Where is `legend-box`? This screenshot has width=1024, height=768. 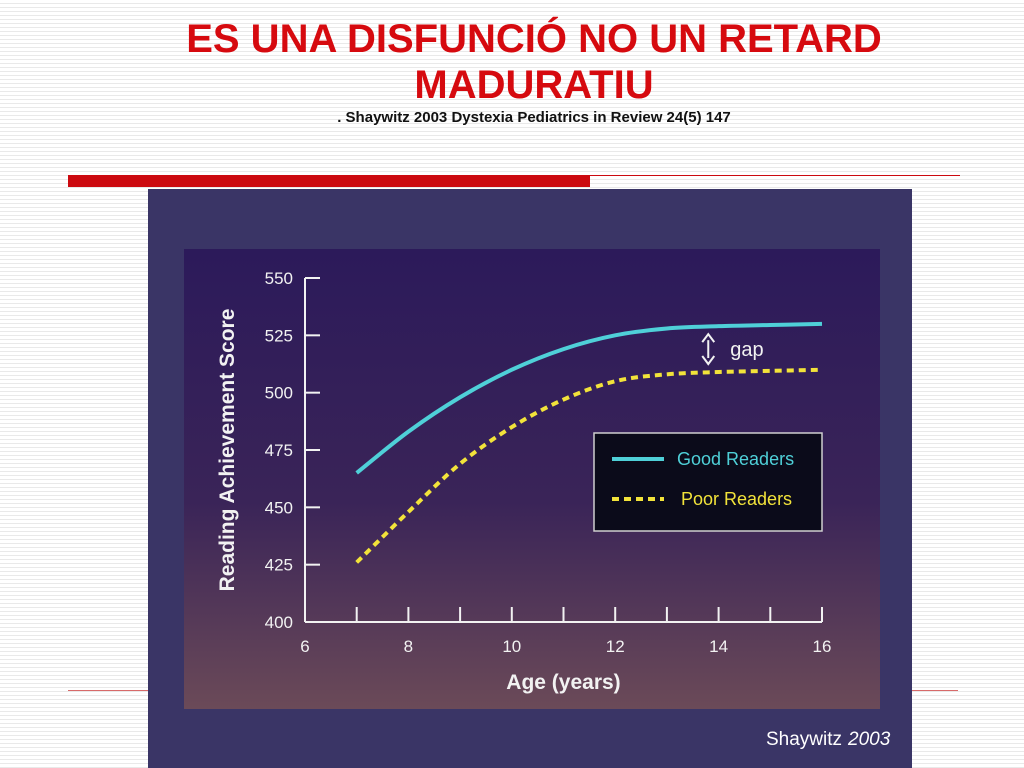 legend-box is located at coordinates (708, 482).